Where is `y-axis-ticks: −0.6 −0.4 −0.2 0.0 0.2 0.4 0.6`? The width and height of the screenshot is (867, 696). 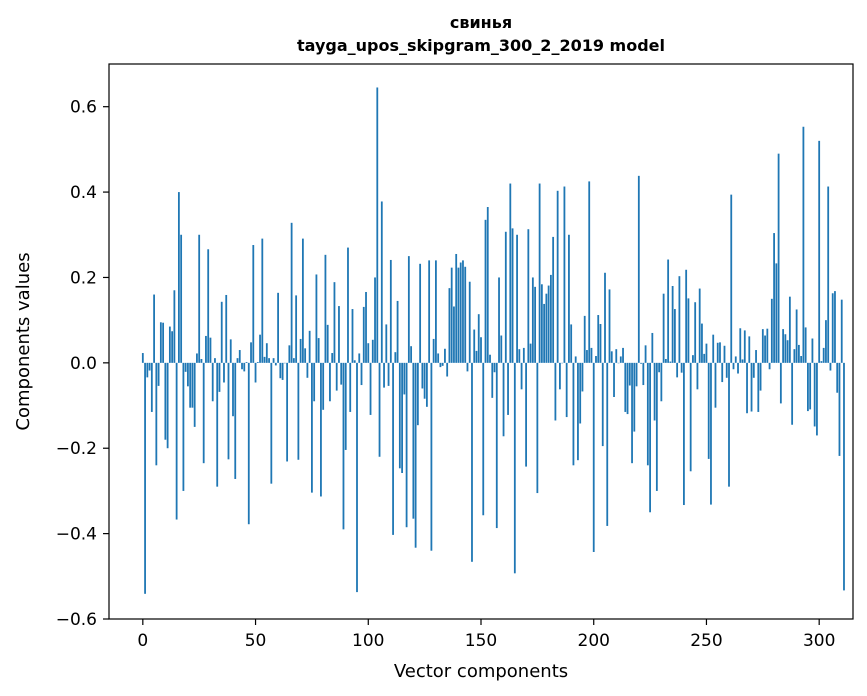 y-axis-ticks: −0.6 −0.4 −0.2 0.0 0.2 0.4 0.6 is located at coordinates (82, 364).